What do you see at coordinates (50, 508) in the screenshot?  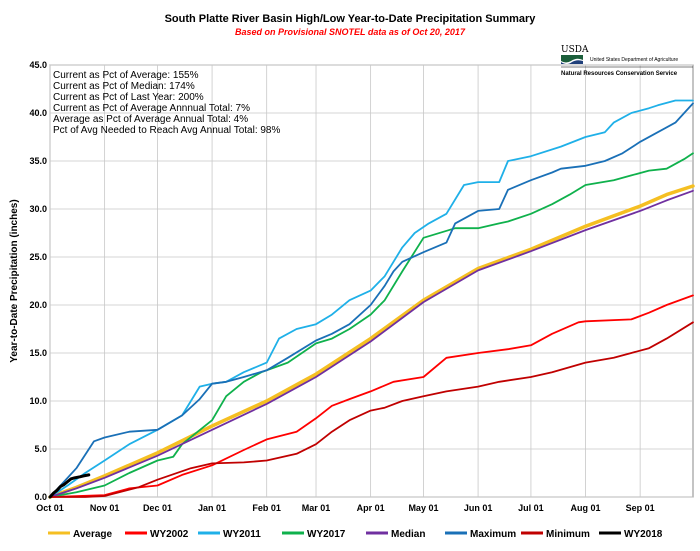 I see `x-tick-label: Oct 01` at bounding box center [50, 508].